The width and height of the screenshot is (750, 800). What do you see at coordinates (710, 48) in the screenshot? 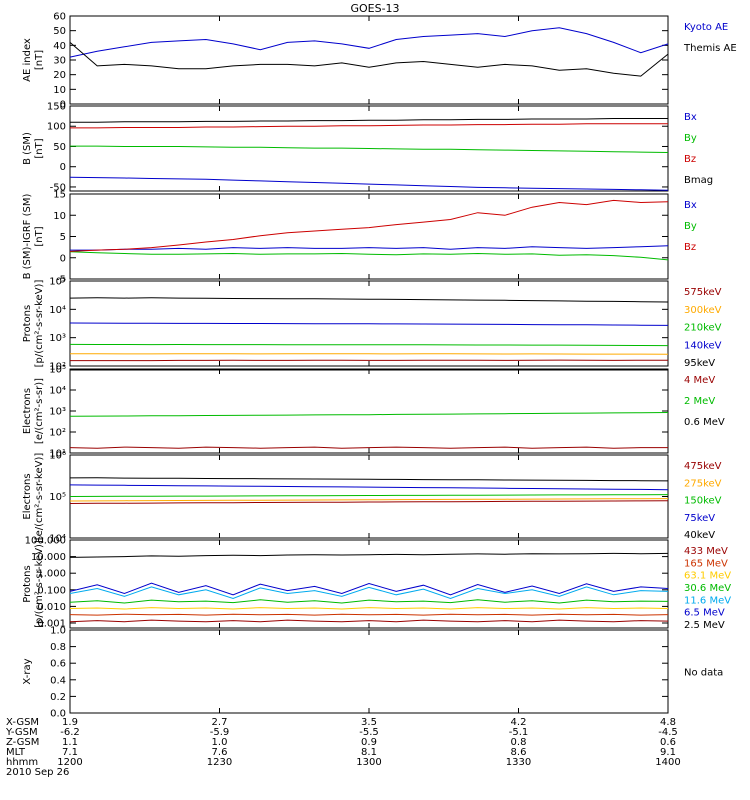
I see `legend-entry: Themis AE` at bounding box center [710, 48].